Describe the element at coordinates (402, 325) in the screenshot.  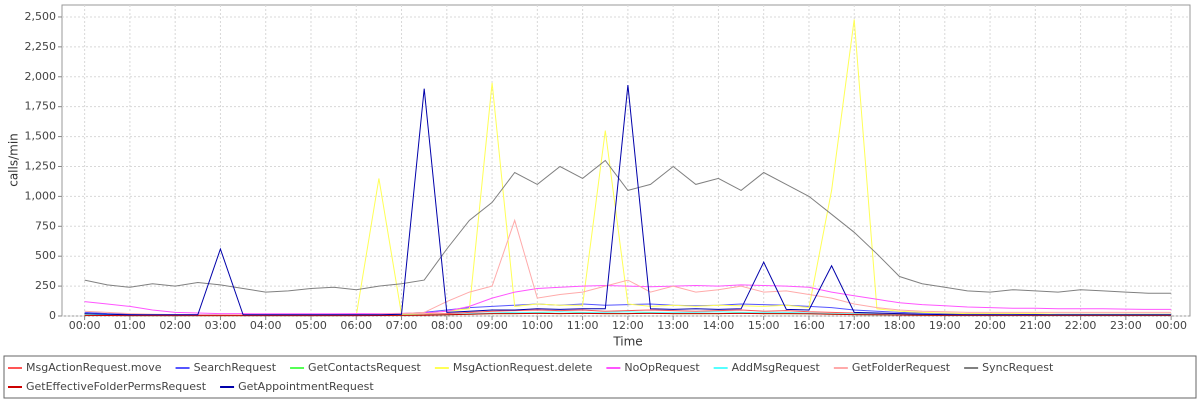
I see `x-tick-label: 07:00` at that location.